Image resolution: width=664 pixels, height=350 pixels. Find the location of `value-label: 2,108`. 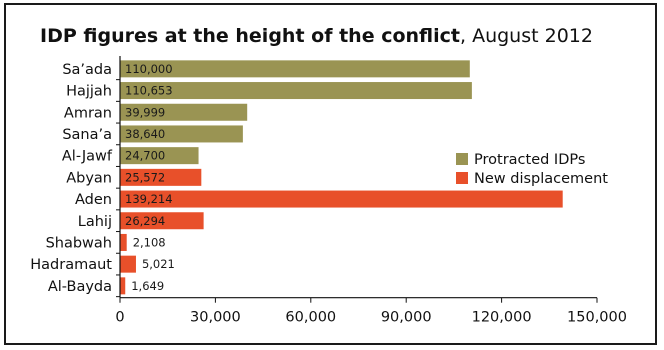

value-label: 2,108 is located at coordinates (149, 242).